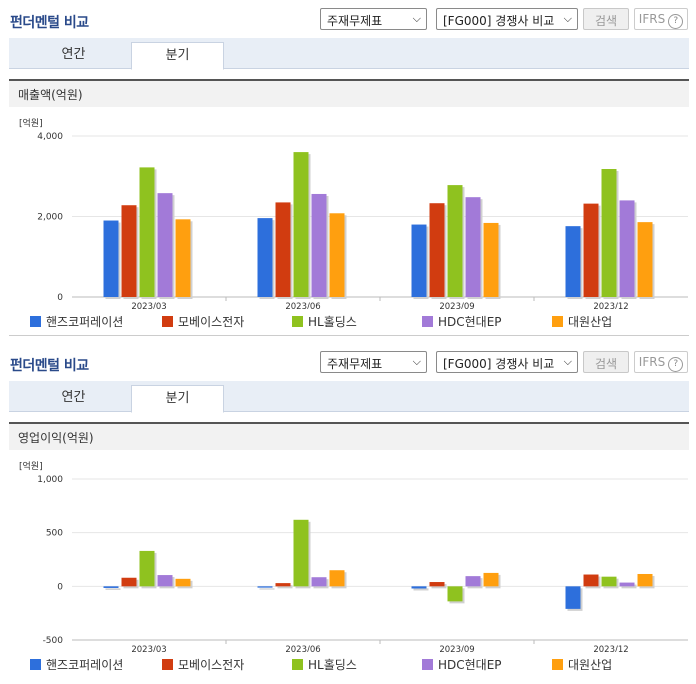  What do you see at coordinates (349, 397) in the screenshot?
I see `period-tabs: 연간 분기` at bounding box center [349, 397].